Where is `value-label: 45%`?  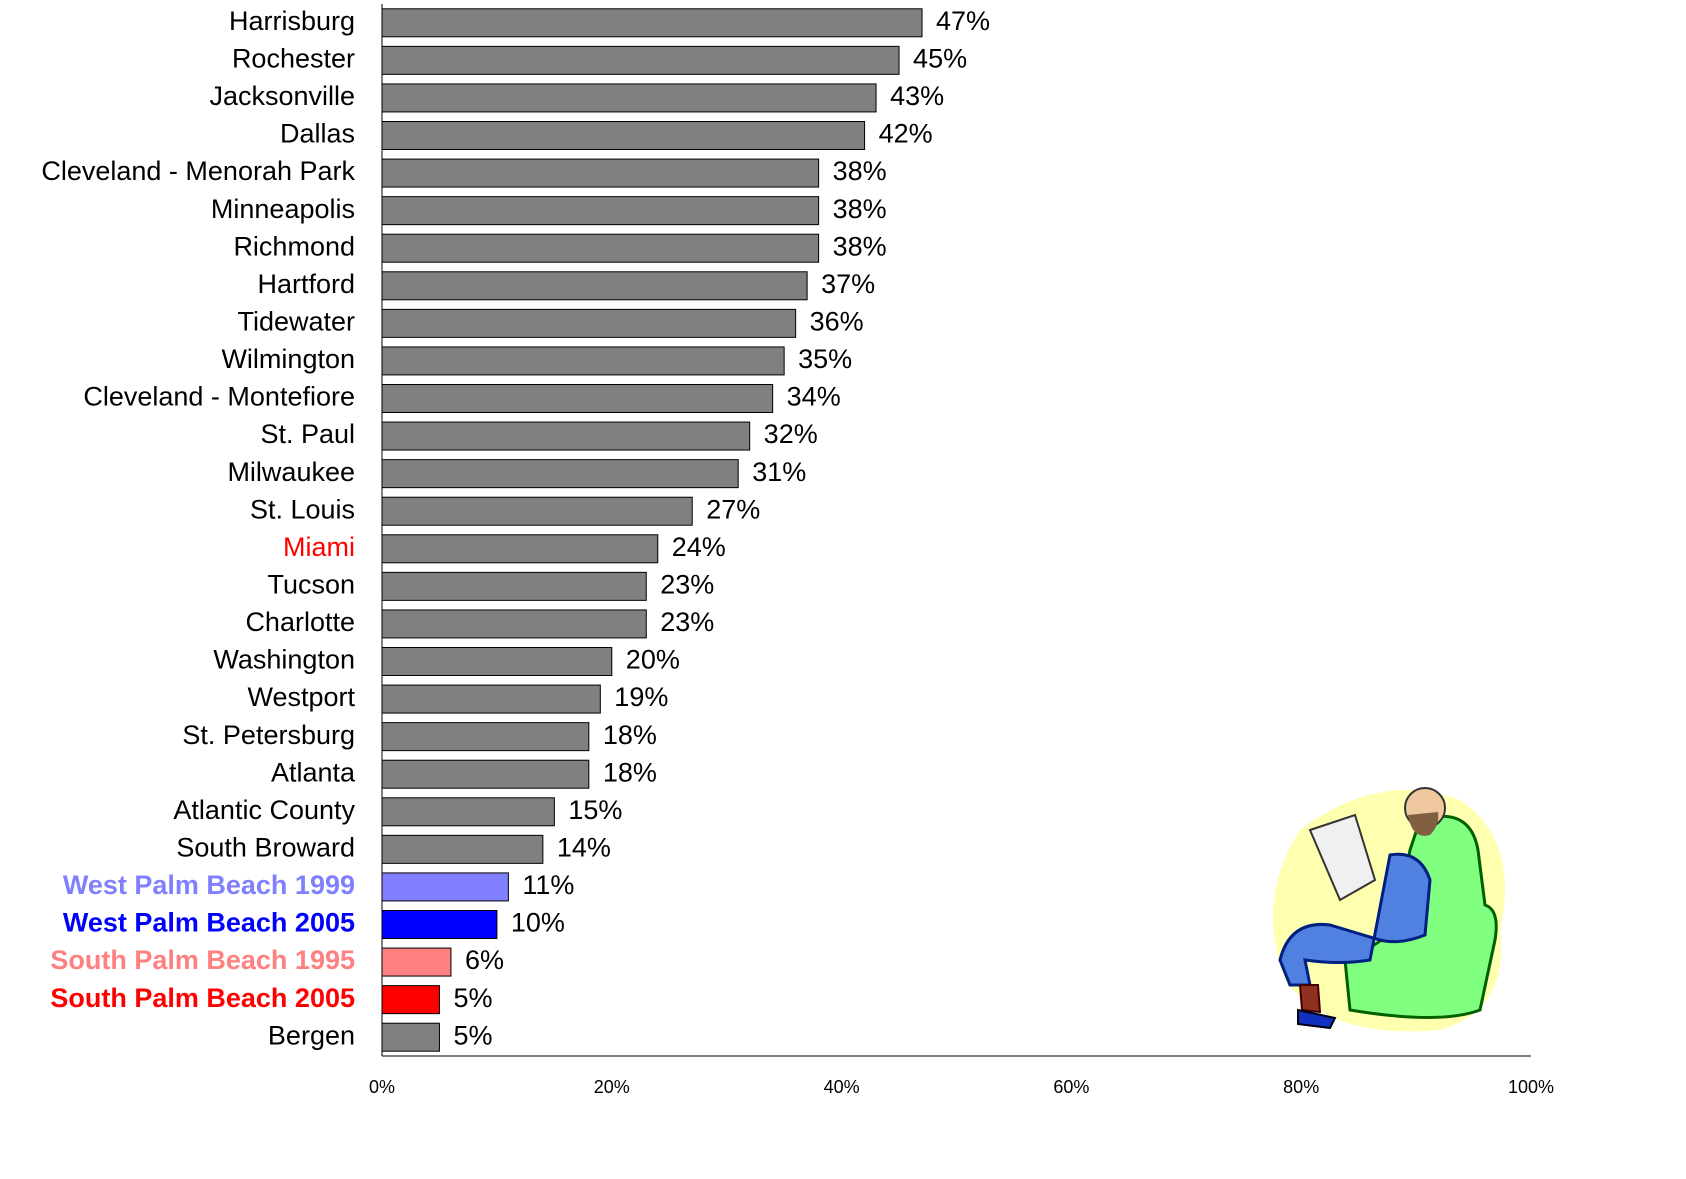 value-label: 45% is located at coordinates (940, 58).